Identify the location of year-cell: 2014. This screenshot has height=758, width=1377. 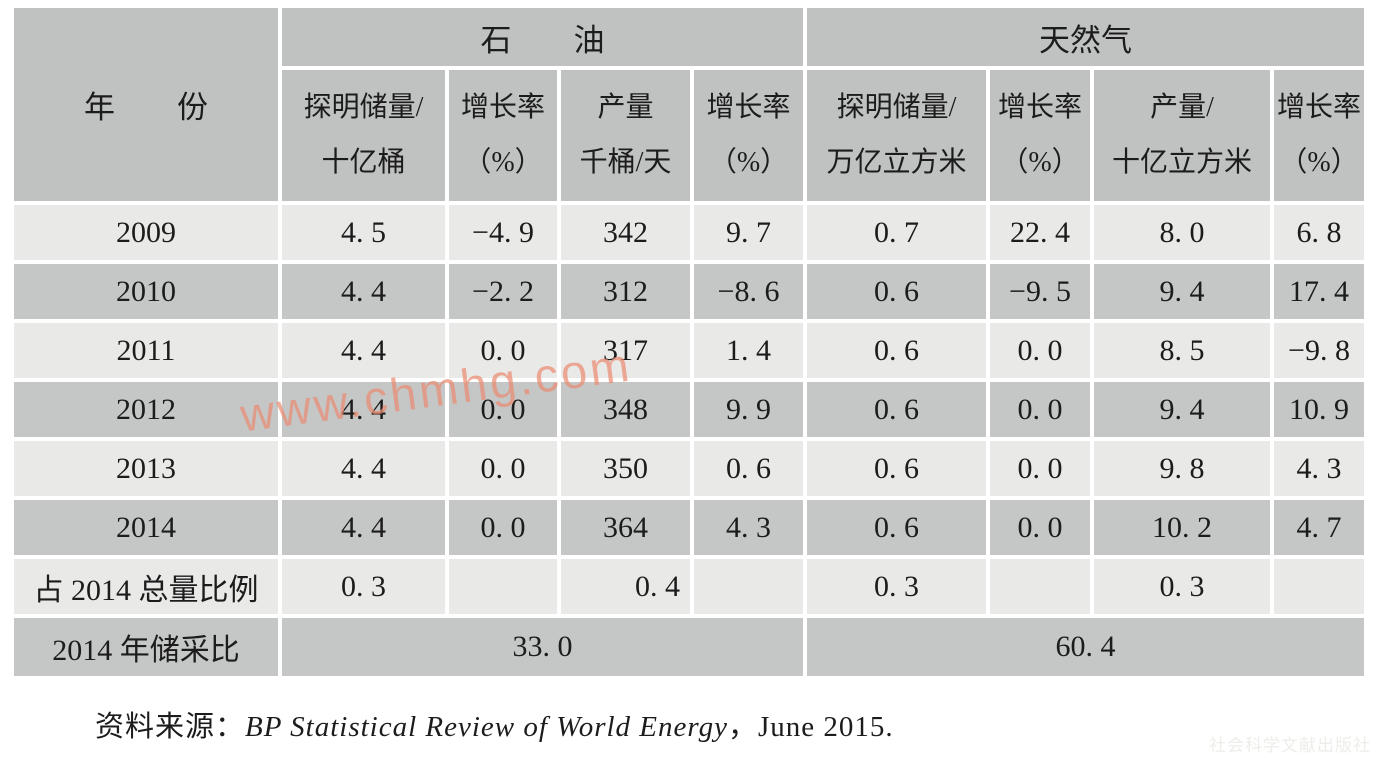
(146, 527).